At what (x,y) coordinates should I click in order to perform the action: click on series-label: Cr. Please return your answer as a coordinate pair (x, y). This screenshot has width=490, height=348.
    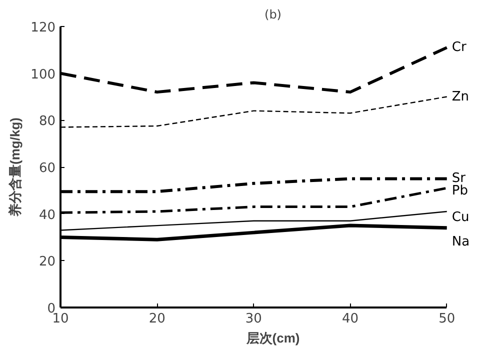
    Looking at the image, I should click on (459, 48).